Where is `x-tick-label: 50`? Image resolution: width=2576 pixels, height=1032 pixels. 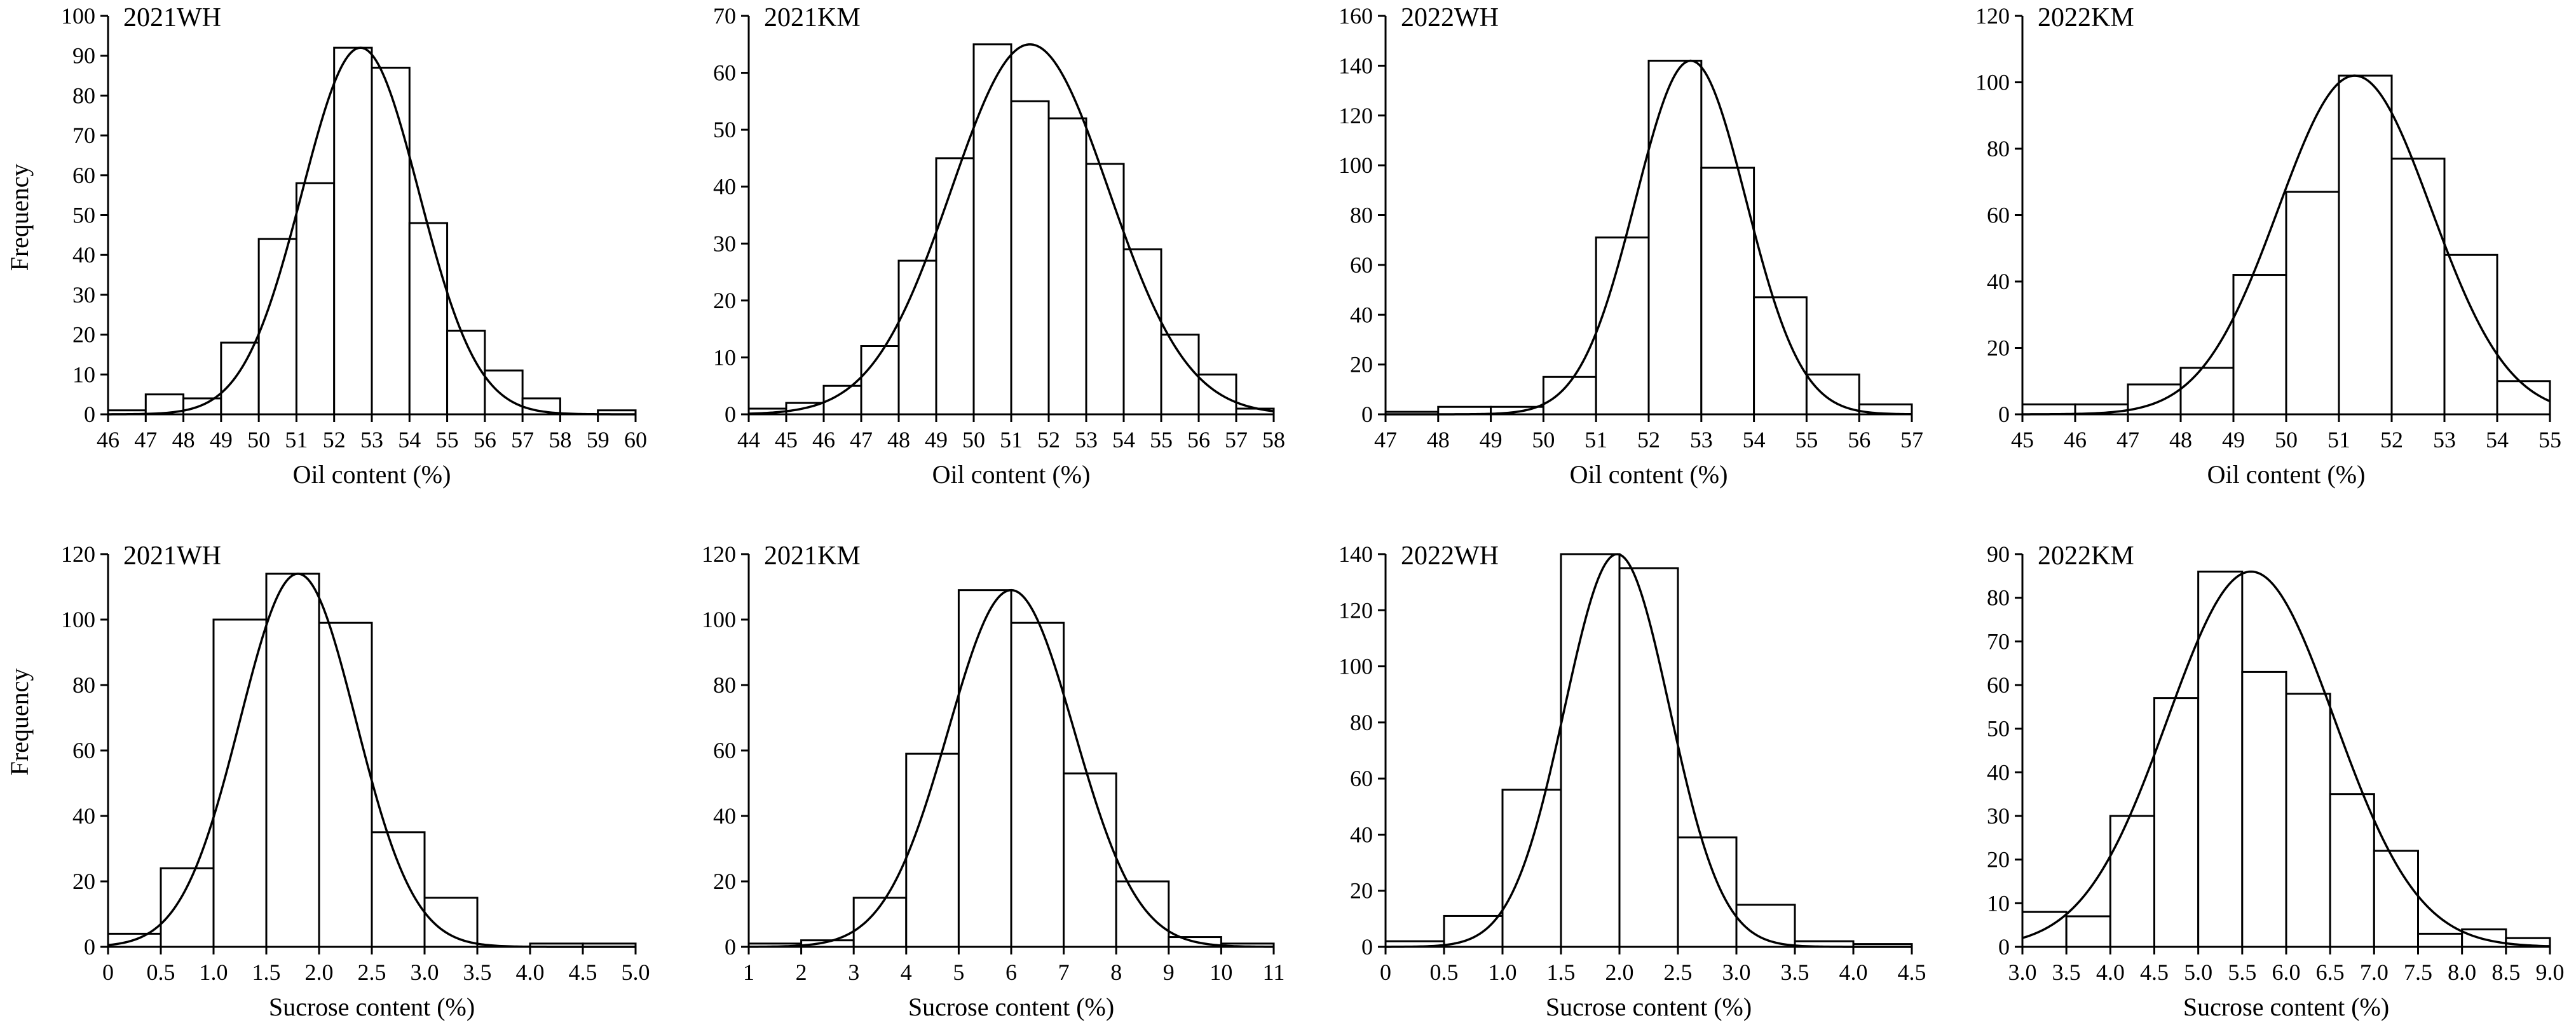 x-tick-label: 50 is located at coordinates (973, 439).